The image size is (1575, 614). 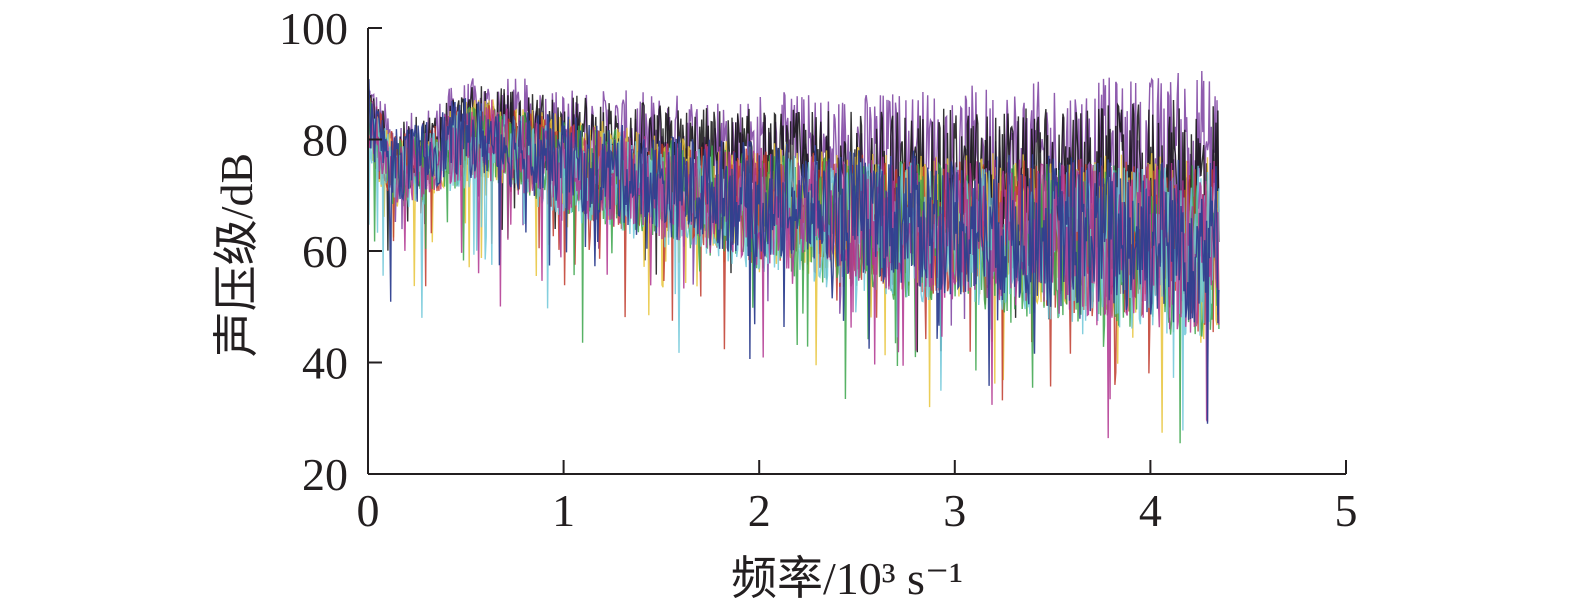 What do you see at coordinates (368, 510) in the screenshot?
I see `x-tick-label: 0` at bounding box center [368, 510].